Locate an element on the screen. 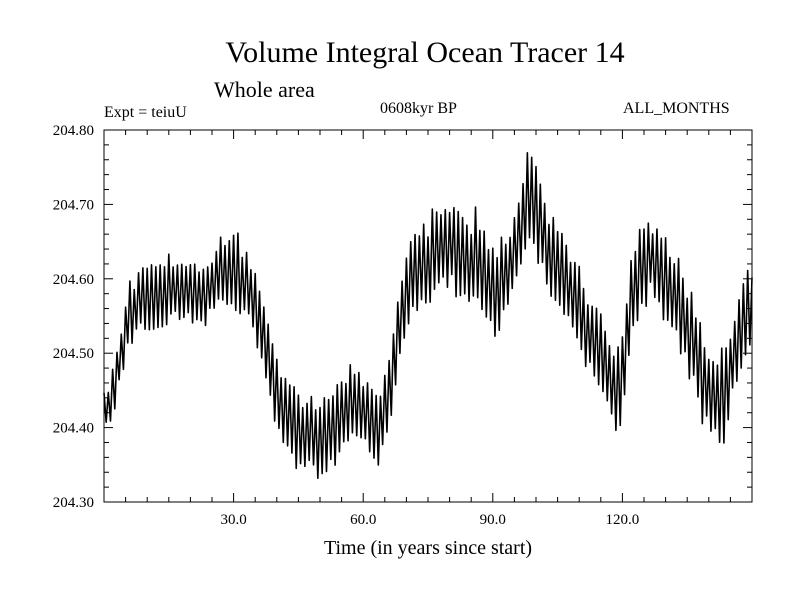  x-tick-label: 60.0 is located at coordinates (363, 520).